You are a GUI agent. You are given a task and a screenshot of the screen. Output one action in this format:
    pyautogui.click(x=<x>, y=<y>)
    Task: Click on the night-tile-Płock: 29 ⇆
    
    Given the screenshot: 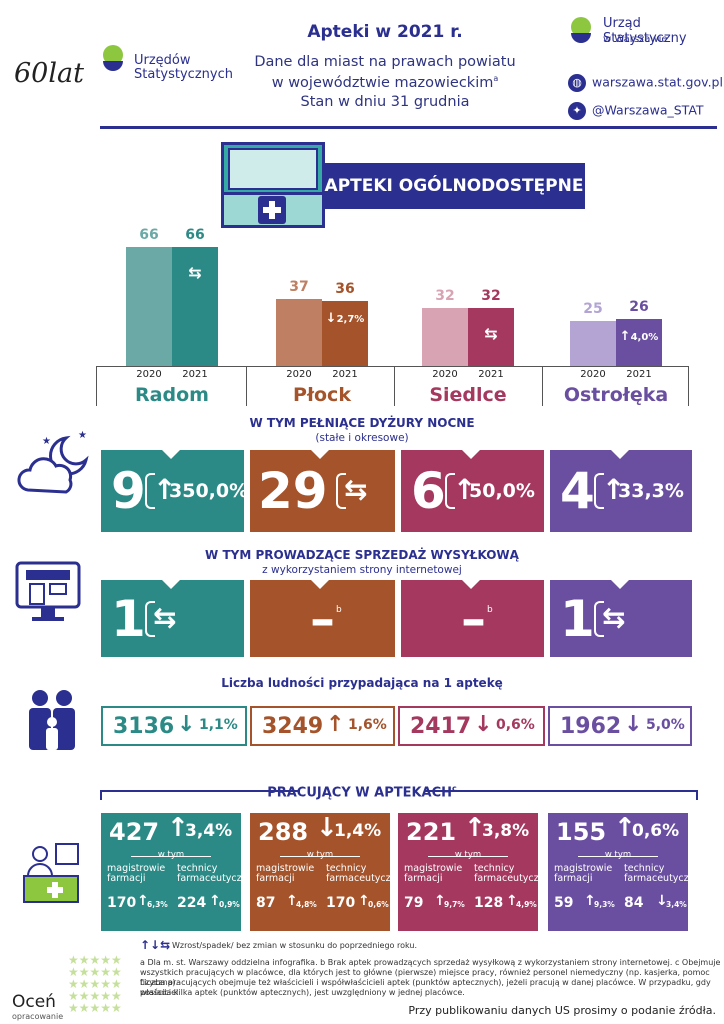 What is the action you would take?
    pyautogui.click(x=322, y=490)
    